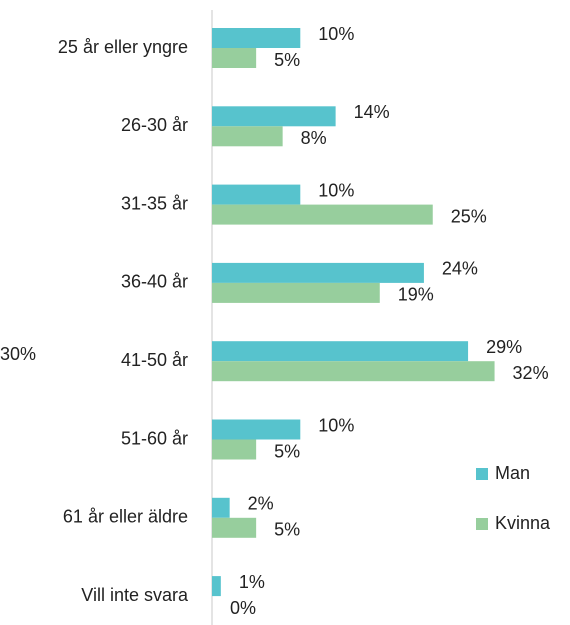 Image resolution: width=570 pixels, height=625 pixels. What do you see at coordinates (135, 595) in the screenshot?
I see `category-label: Vill inte svara` at bounding box center [135, 595].